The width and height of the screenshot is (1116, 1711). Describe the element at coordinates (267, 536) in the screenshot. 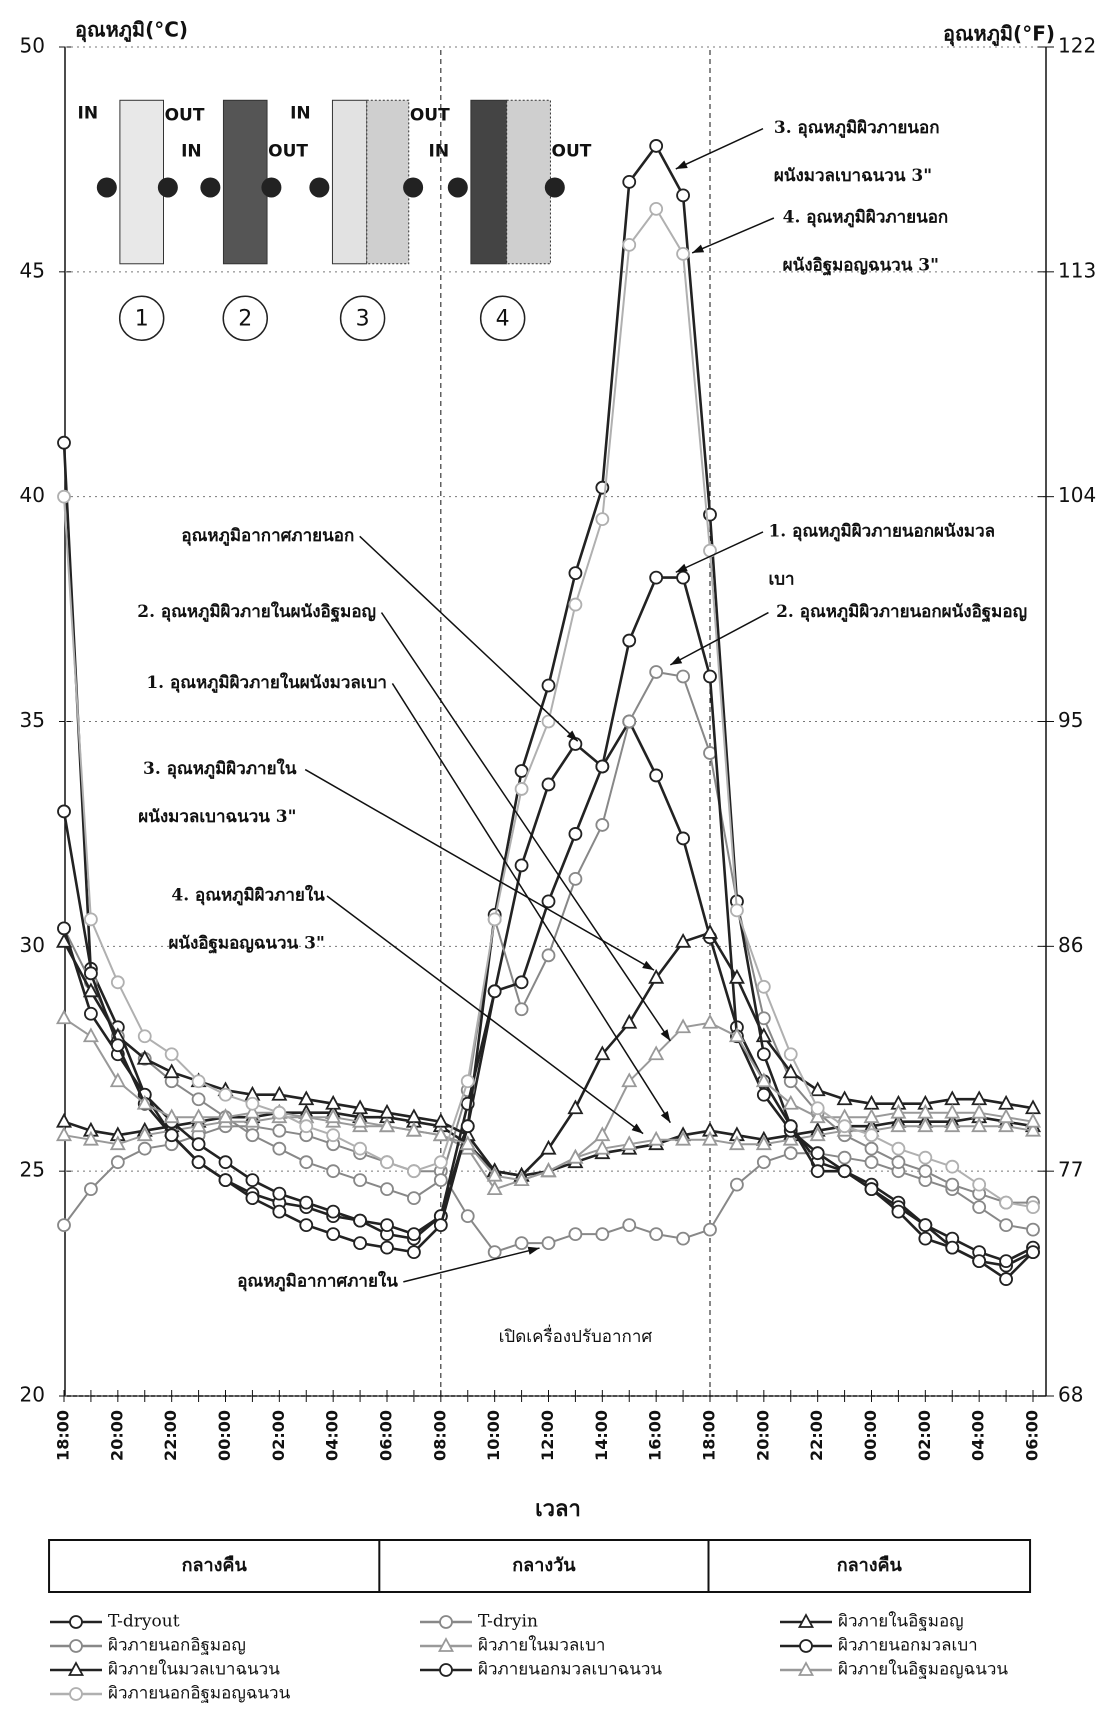

I see `annotation: อุณหภูมิอากาศภายนอก` at that location.